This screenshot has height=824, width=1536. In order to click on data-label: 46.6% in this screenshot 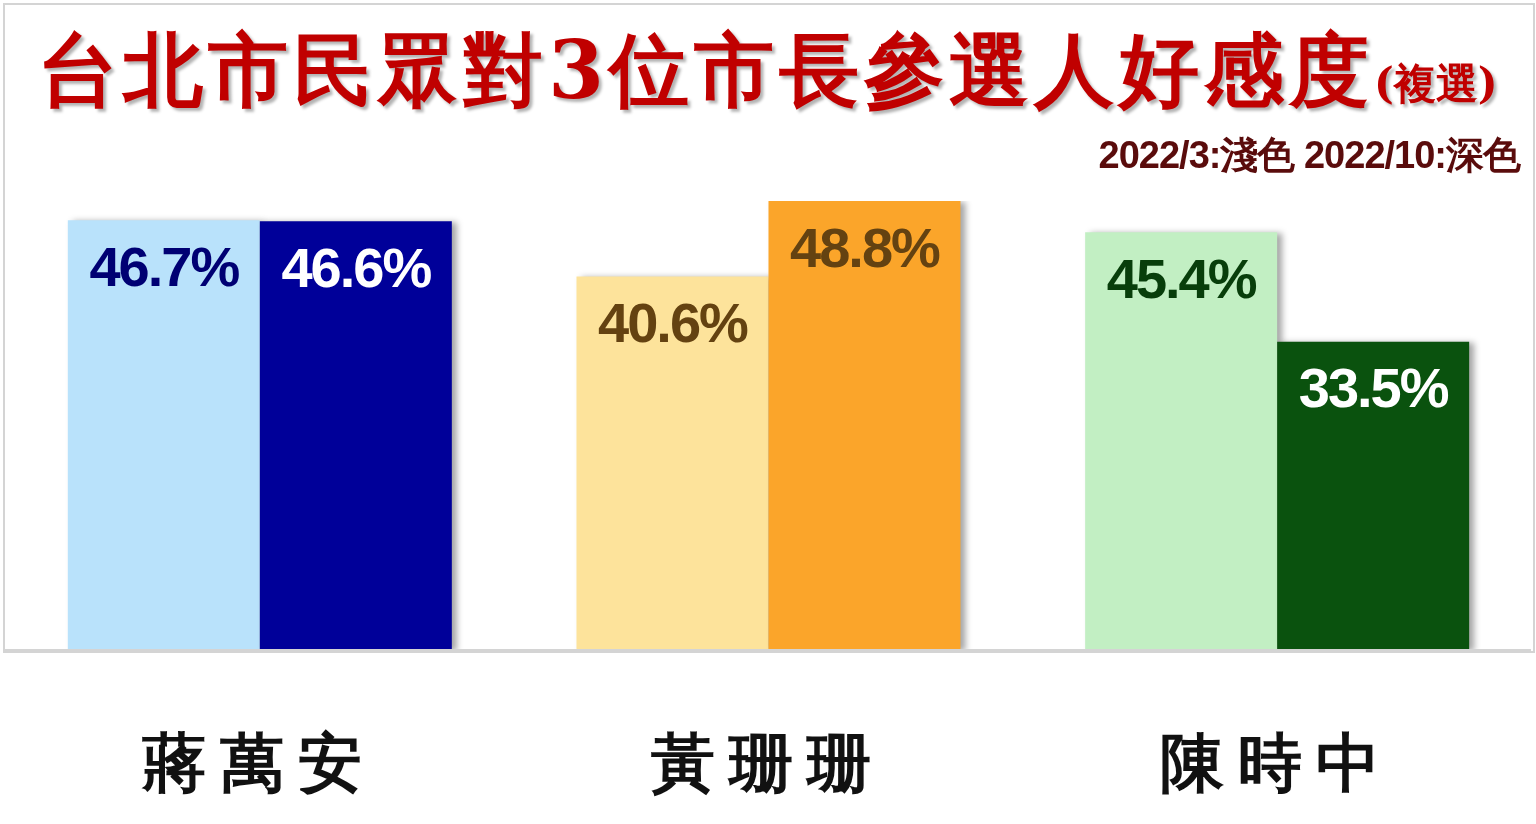, I will do `click(356, 267)`.